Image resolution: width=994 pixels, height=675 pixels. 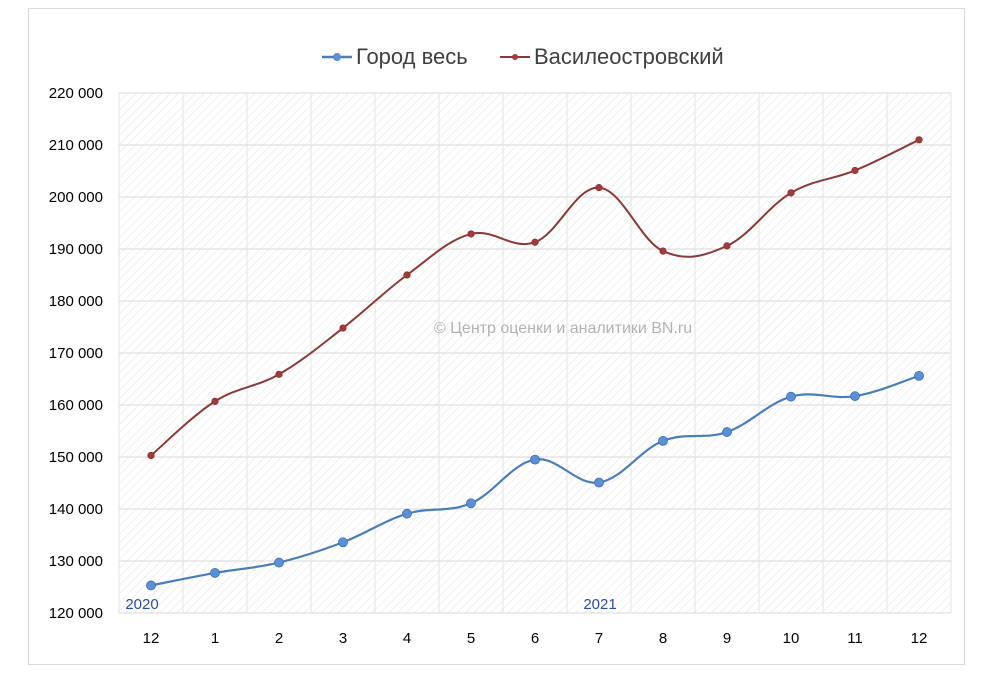 I want to click on legend: Город весь Василеостровский, so click(x=523, y=56).